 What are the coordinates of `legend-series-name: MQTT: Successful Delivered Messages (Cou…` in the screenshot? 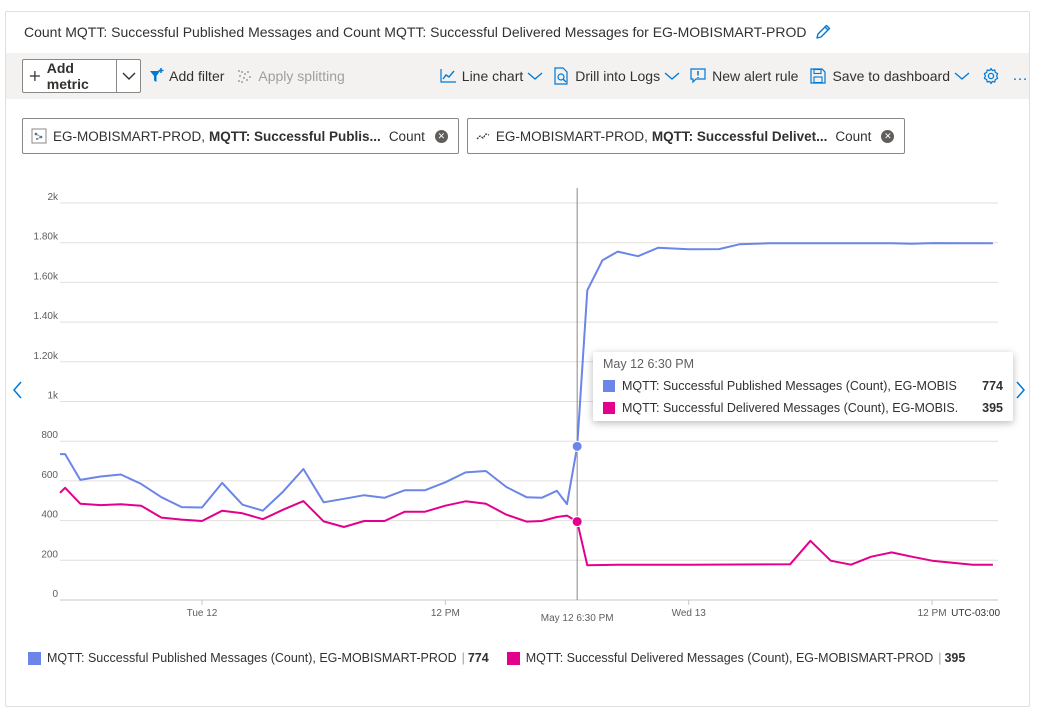 It's located at (729, 658).